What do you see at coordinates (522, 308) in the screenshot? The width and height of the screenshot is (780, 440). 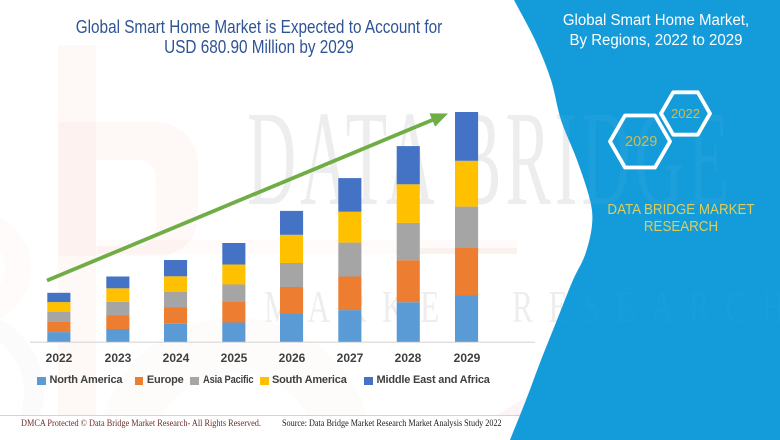 I see `svg-text: MARKET RESEARCH` at bounding box center [522, 308].